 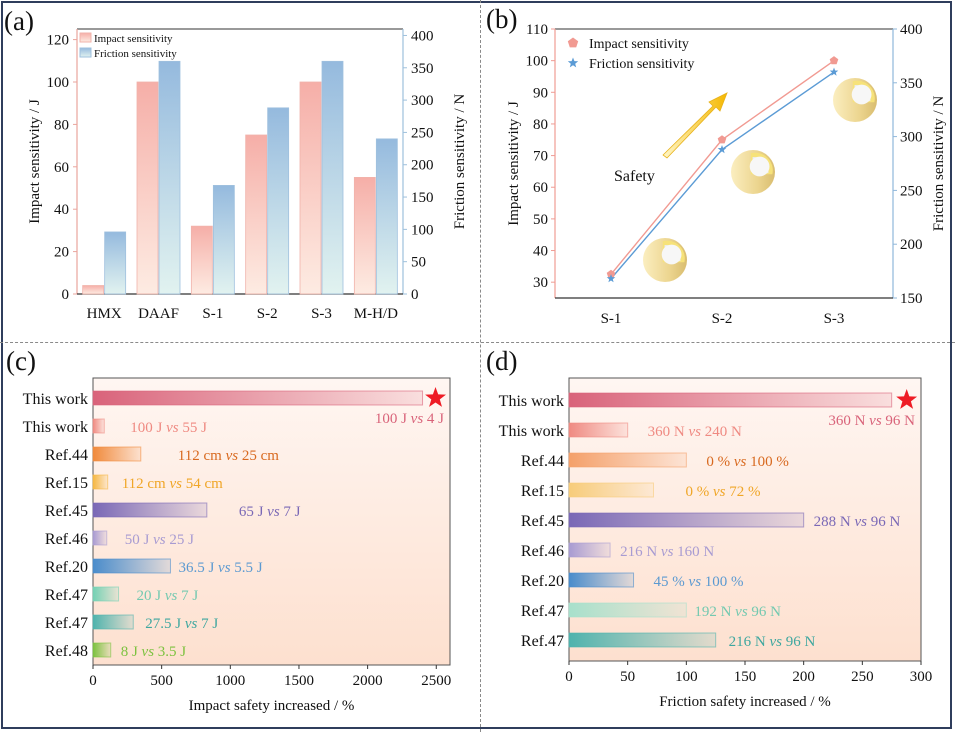 I want to click on bar-value-label: 288 N vs 96 N, so click(x=857, y=522).